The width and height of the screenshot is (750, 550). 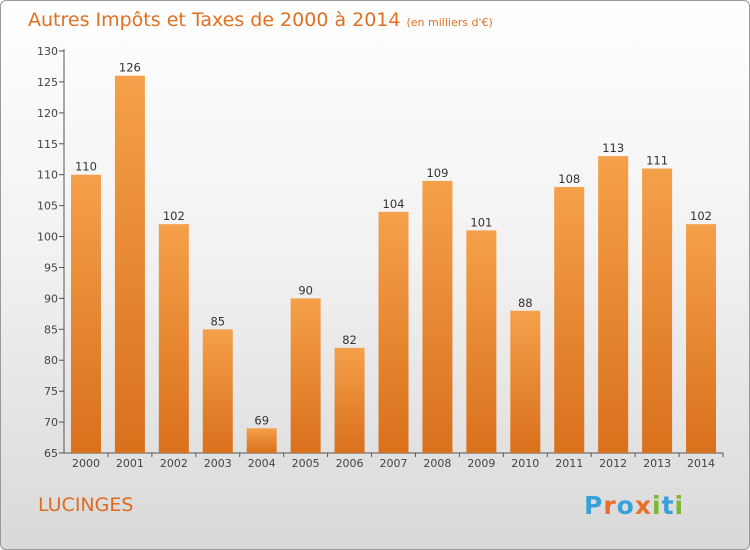 What do you see at coordinates (305, 375) in the screenshot?
I see `bar-2005` at bounding box center [305, 375].